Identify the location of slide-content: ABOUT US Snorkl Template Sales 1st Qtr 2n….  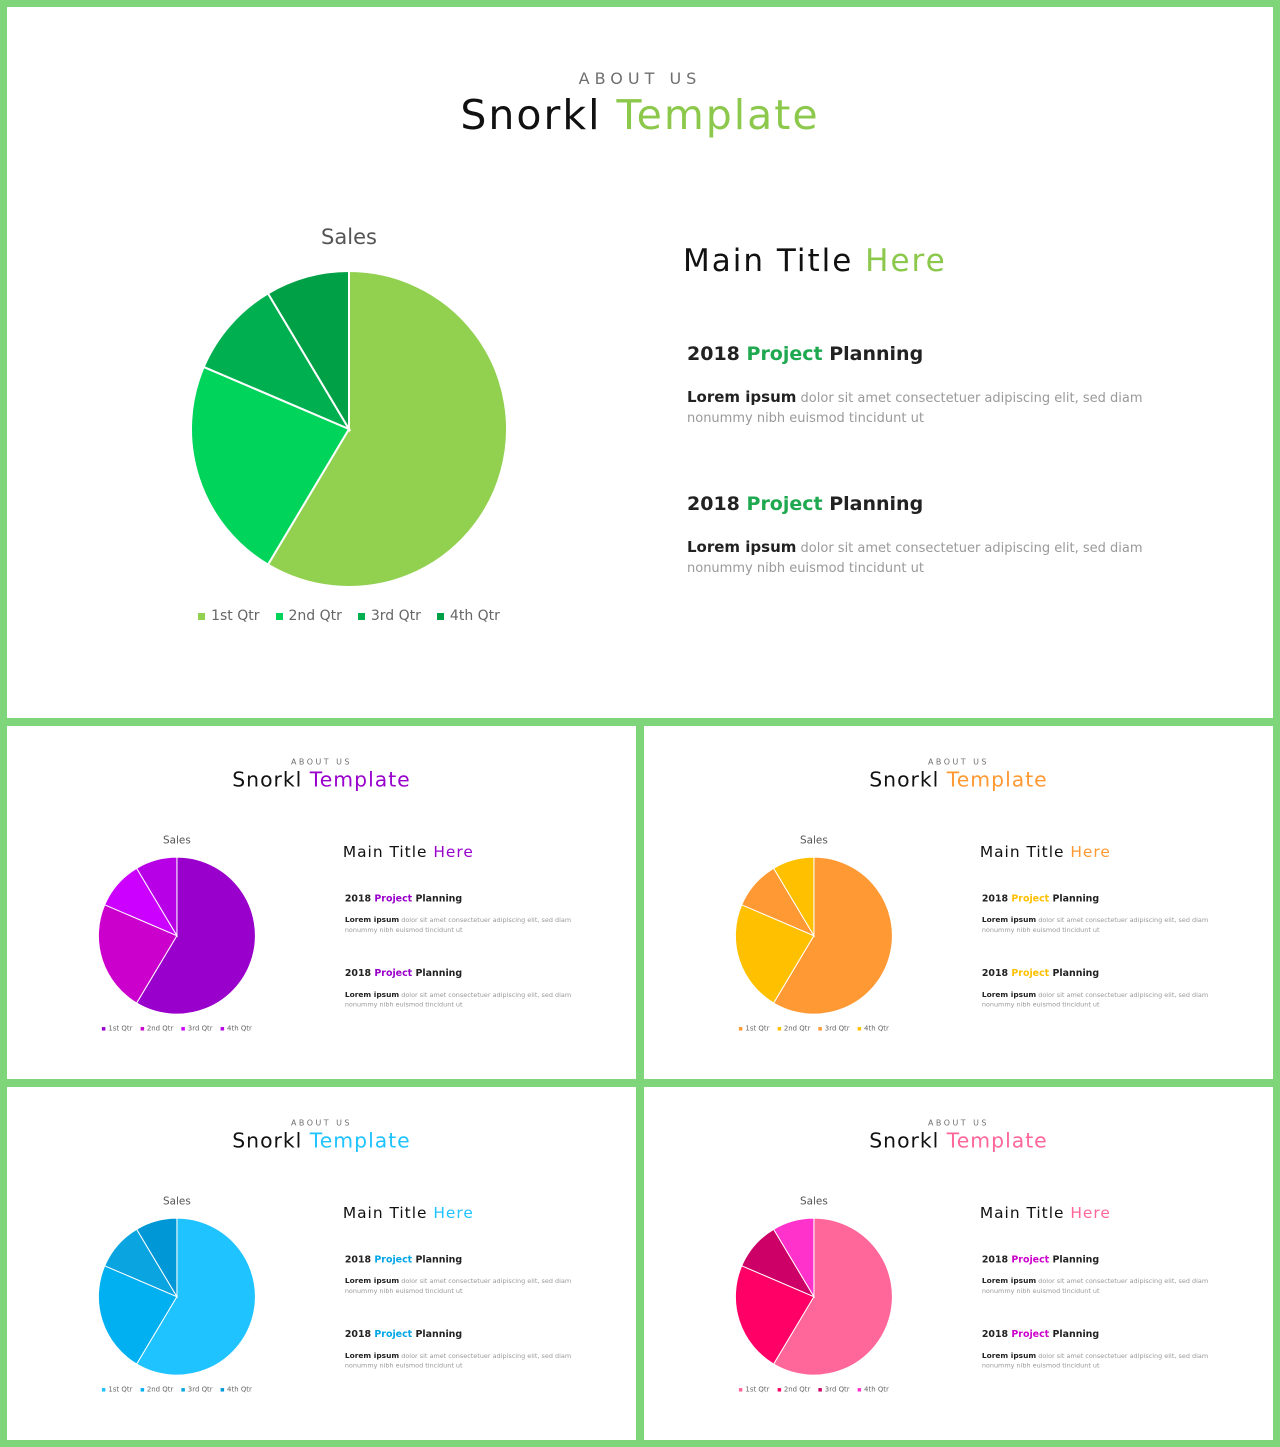
(321, 902).